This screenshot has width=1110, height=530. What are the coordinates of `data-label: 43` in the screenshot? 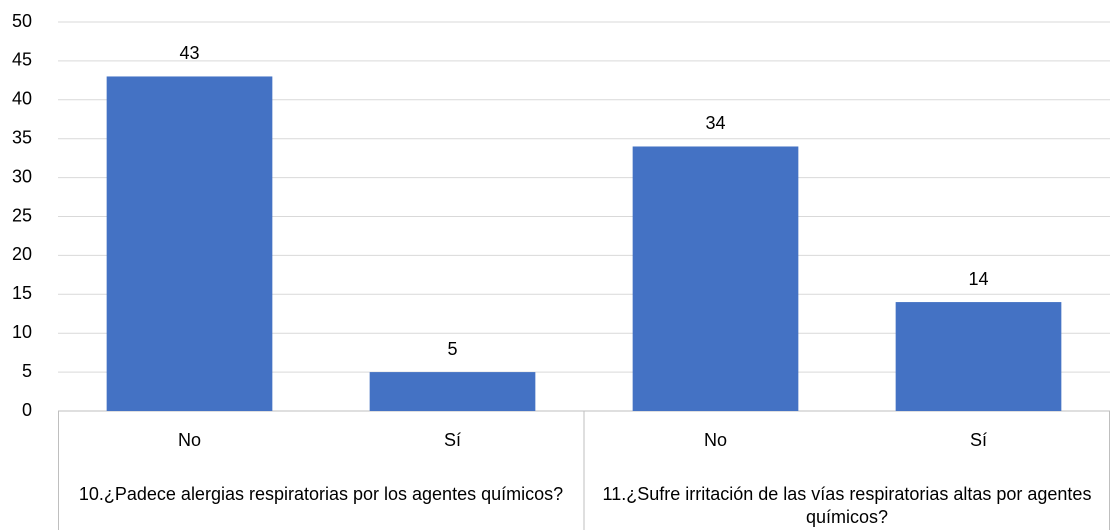 It's located at (189, 53).